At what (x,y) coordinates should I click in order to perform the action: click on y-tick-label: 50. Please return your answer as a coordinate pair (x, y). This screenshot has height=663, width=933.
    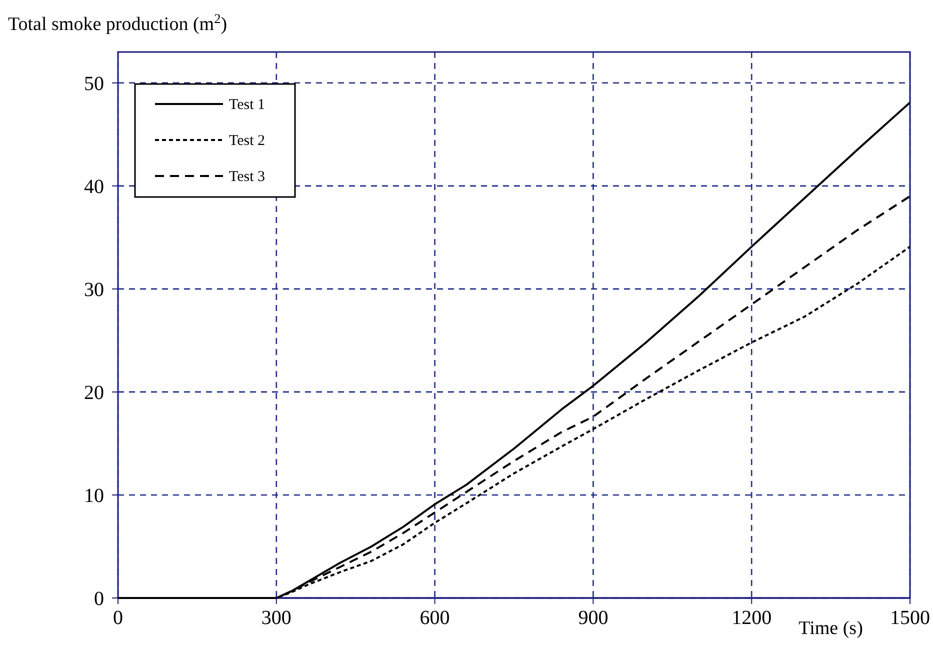
    Looking at the image, I should click on (94, 83).